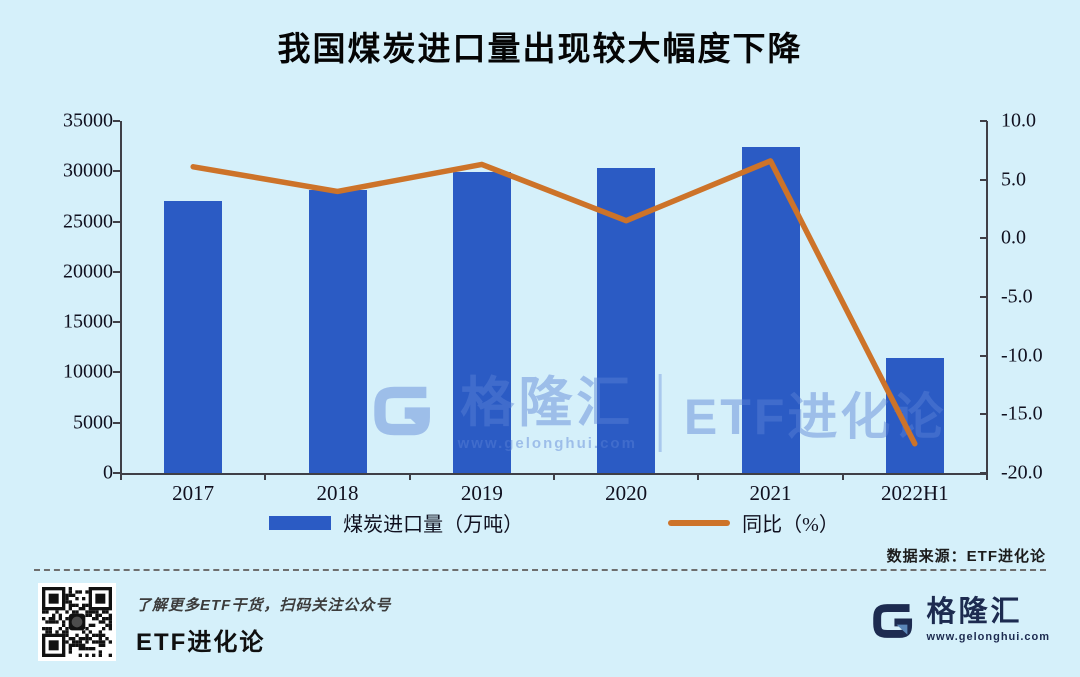  I want to click on bar-2022H1, so click(914, 415).